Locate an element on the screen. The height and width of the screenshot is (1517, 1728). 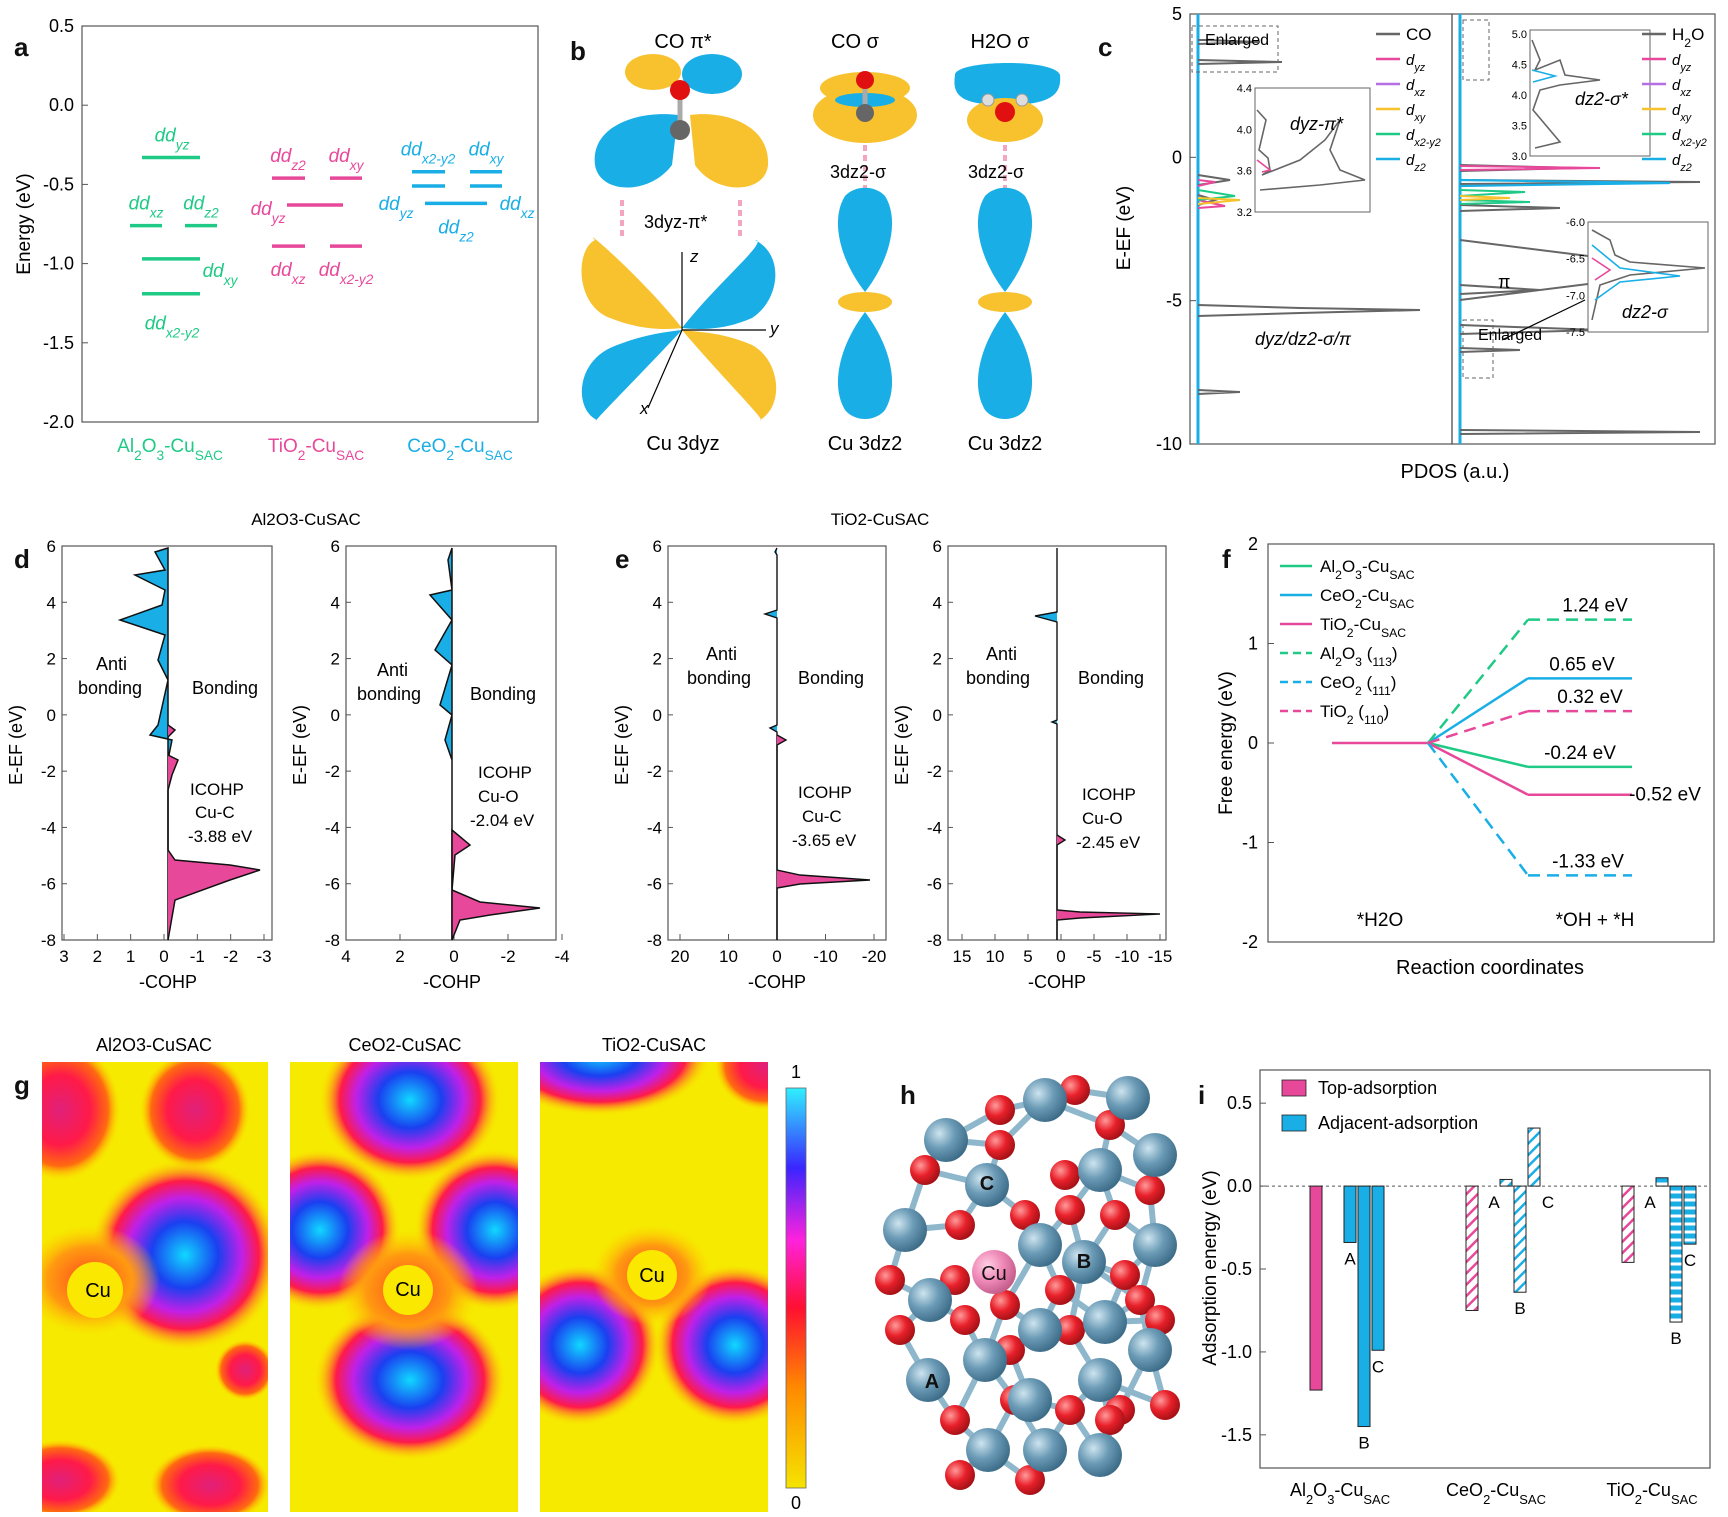
panel-i-legend-label: Top-adsorption is located at coordinates (1377, 1088).